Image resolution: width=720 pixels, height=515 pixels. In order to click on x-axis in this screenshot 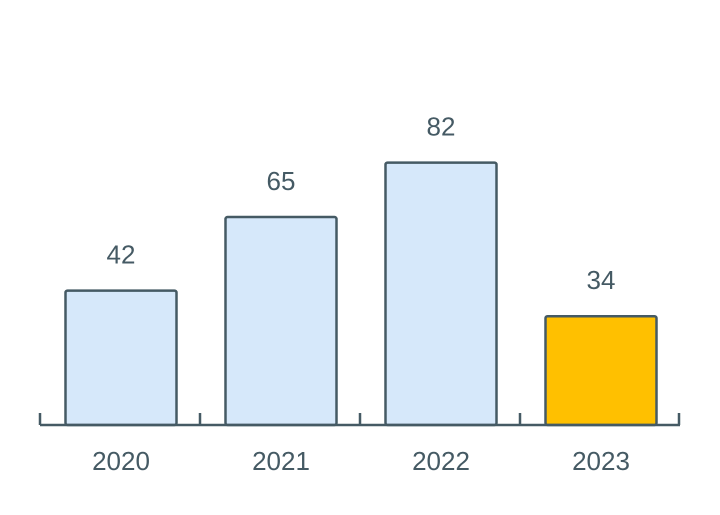, I will do `click(359, 420)`.